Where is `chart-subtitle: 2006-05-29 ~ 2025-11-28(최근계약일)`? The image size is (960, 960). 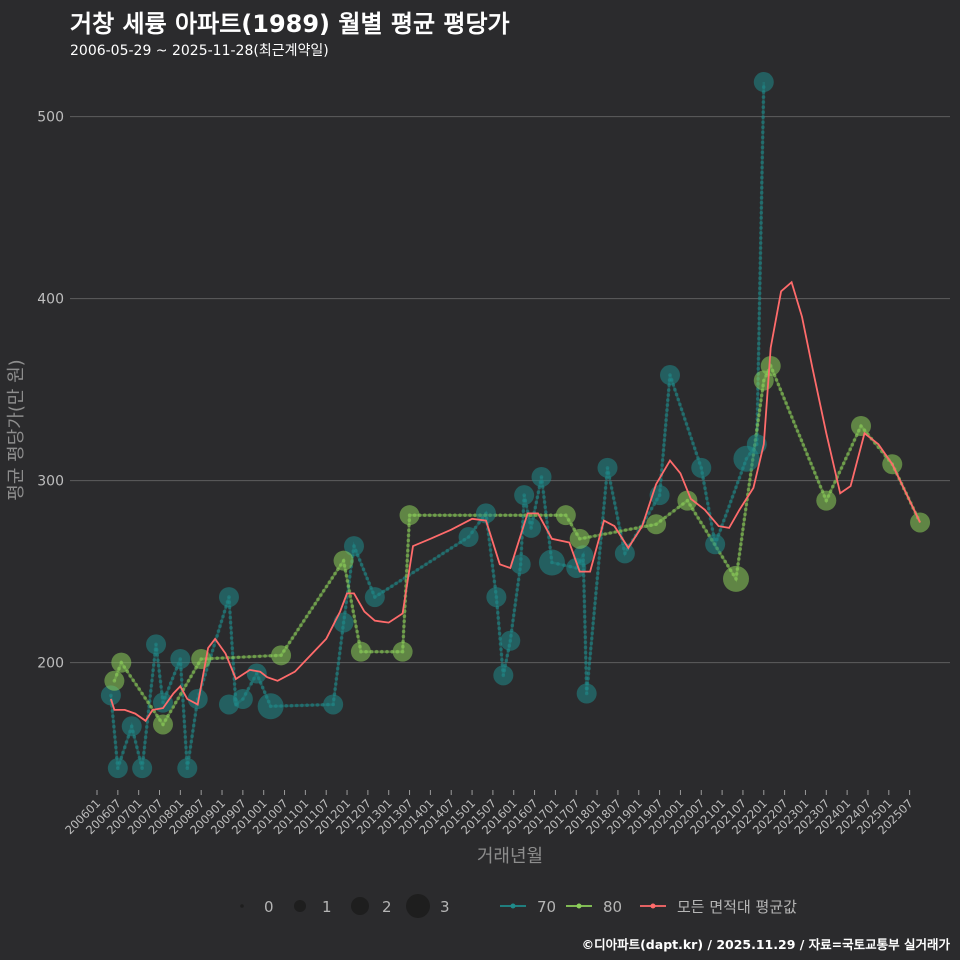
chart-subtitle: 2006-05-29 ~ 2025-11-28(최근계약일) is located at coordinates (199, 51).